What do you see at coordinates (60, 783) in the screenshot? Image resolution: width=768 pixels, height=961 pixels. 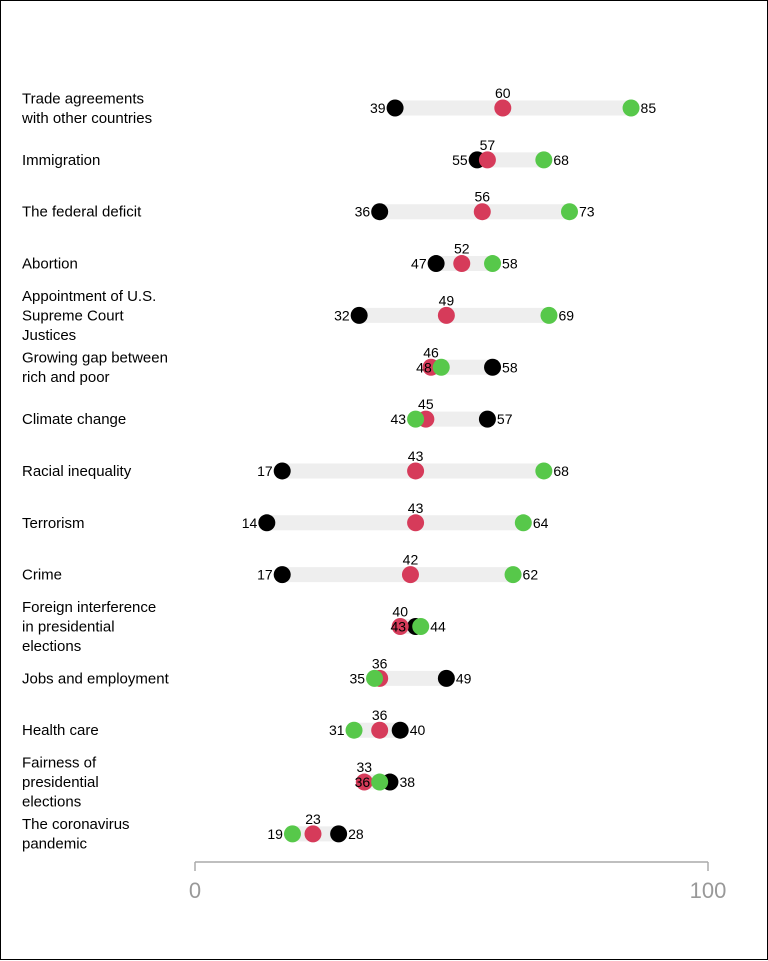 I see `category-label: Fairness of presidential elections` at bounding box center [60, 783].